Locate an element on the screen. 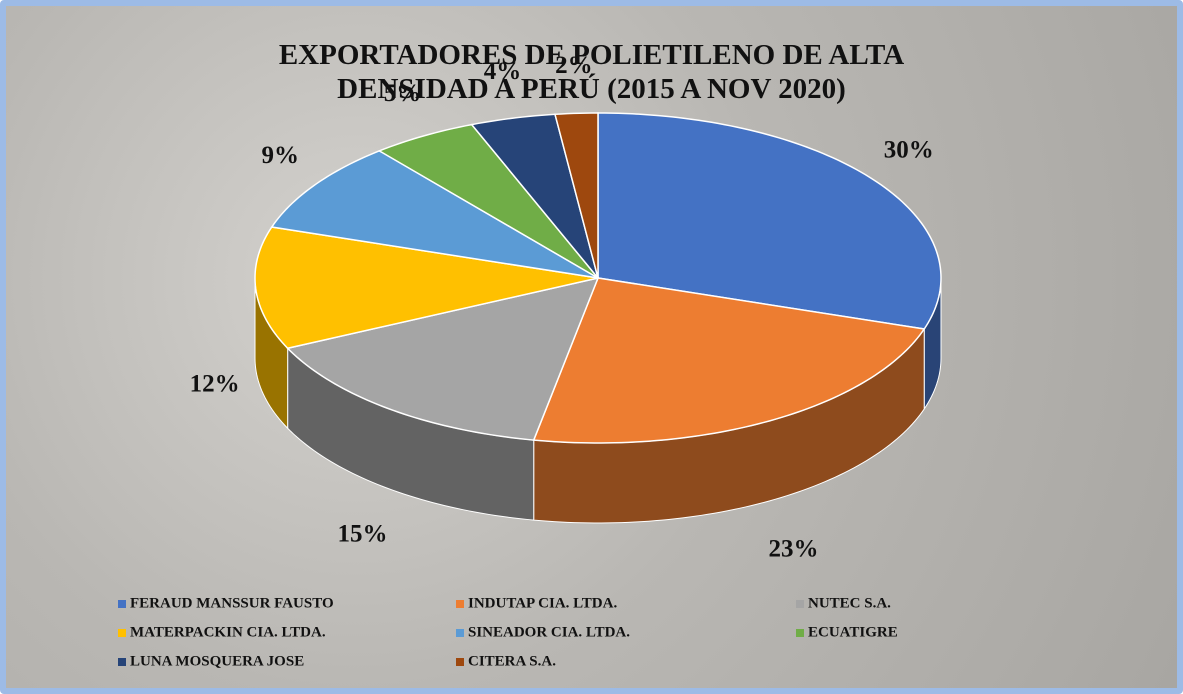 The width and height of the screenshot is (1183, 694). legend-label: ECUATIGRE is located at coordinates (853, 632).